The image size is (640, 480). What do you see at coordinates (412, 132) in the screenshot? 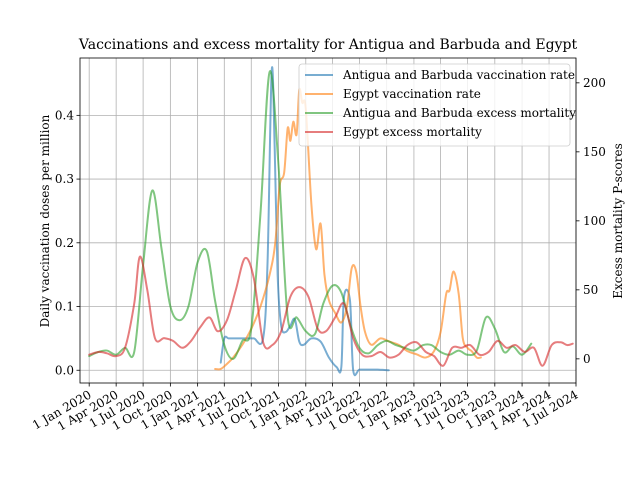
I see `legend-label-4: Egypt excess mortality` at bounding box center [412, 132].